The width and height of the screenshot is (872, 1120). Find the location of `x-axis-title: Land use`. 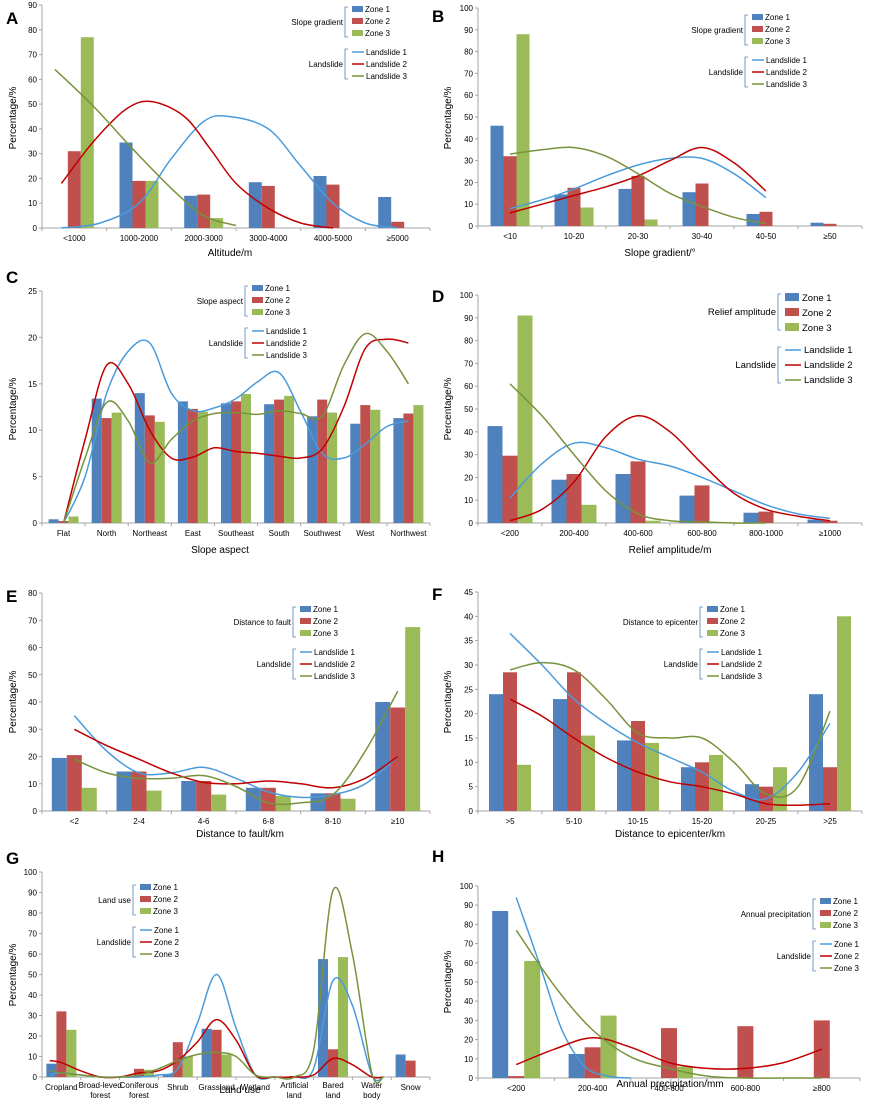

x-axis-title: Land use is located at coordinates (240, 1090).